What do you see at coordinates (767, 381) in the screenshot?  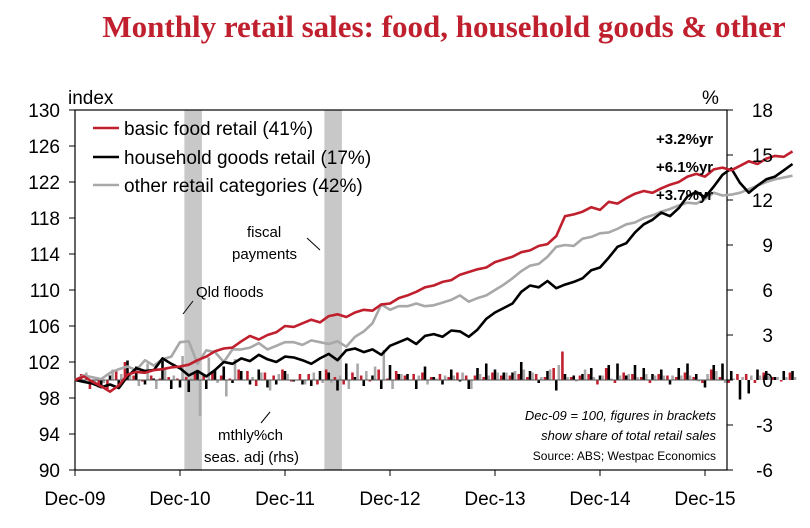 I see `right-tick-label: 0` at bounding box center [767, 381].